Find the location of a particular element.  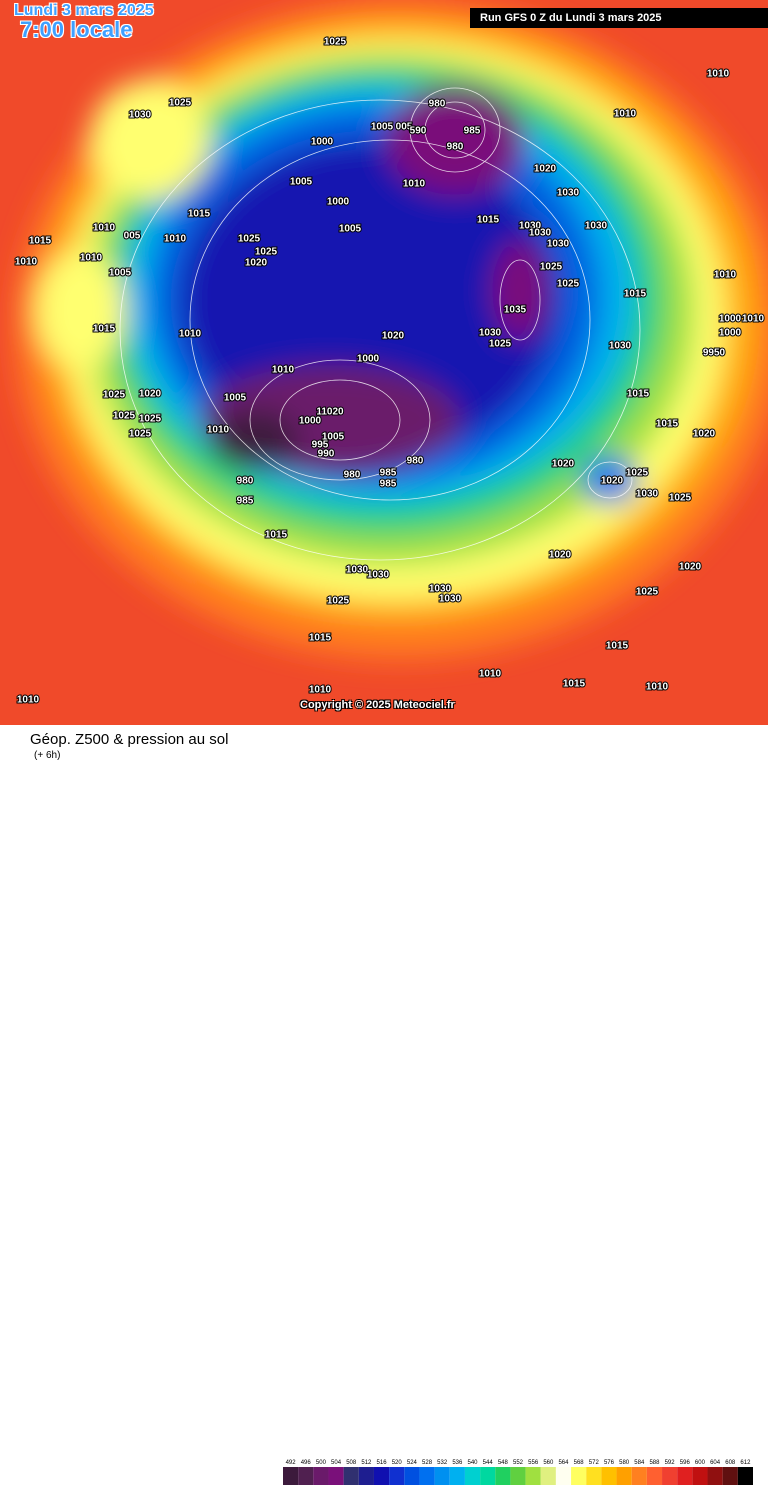

isobar-label: 9950 is located at coordinates (714, 353).